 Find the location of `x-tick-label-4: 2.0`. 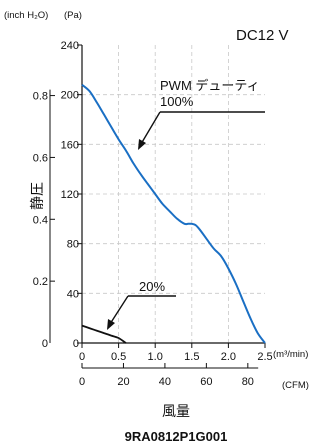

x-tick-label-4: 2.0 is located at coordinates (228, 357).